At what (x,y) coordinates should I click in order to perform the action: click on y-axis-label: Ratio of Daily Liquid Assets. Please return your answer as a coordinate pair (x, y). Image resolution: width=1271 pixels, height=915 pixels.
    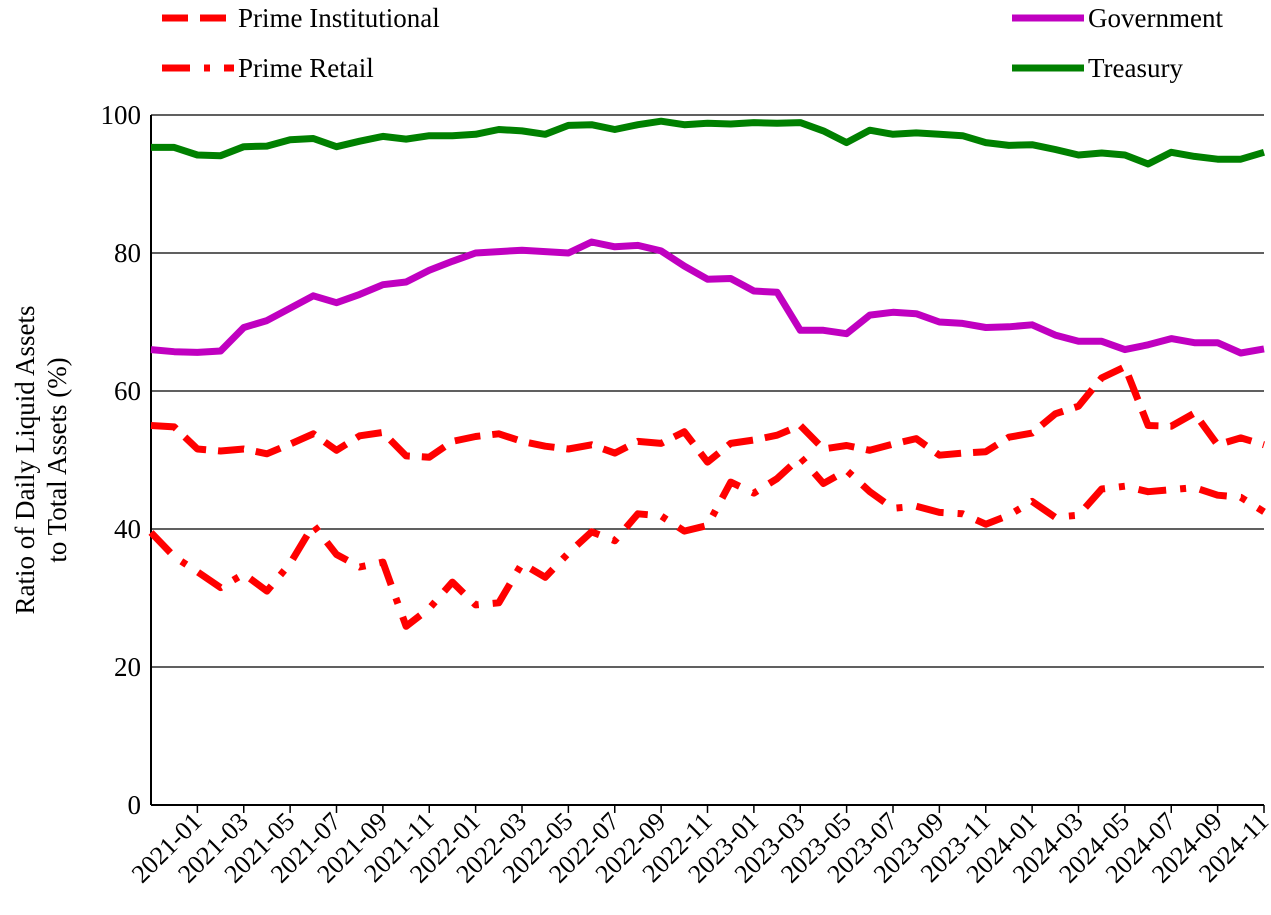
    Looking at the image, I should click on (25, 460).